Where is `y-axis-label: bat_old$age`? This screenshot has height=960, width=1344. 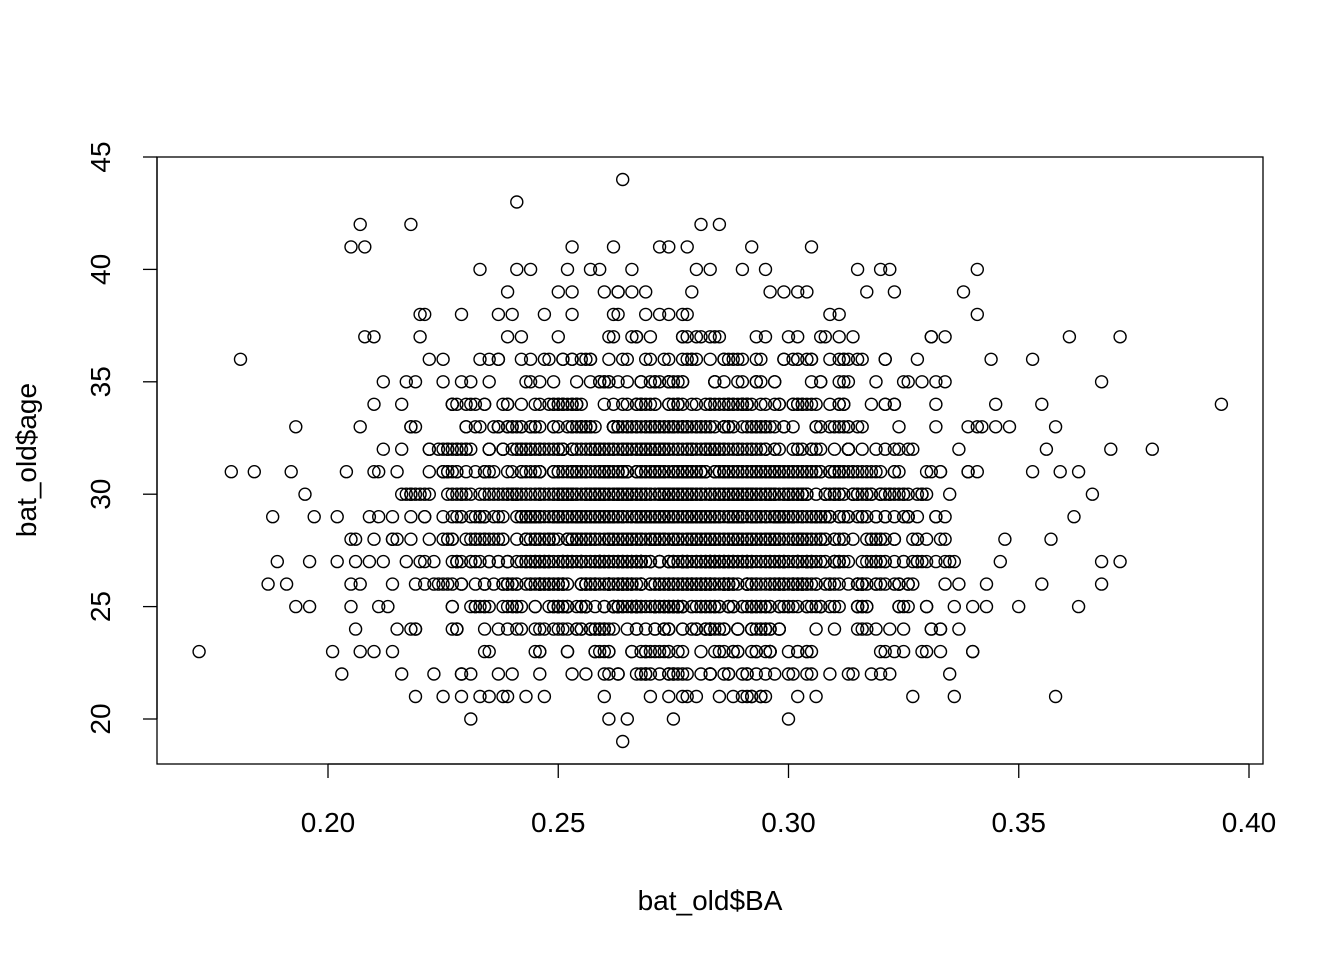 y-axis-label: bat_old$age is located at coordinates (26, 460).